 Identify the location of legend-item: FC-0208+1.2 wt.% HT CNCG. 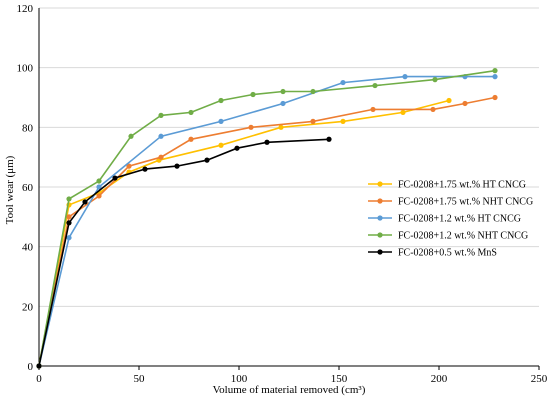
(444, 219).